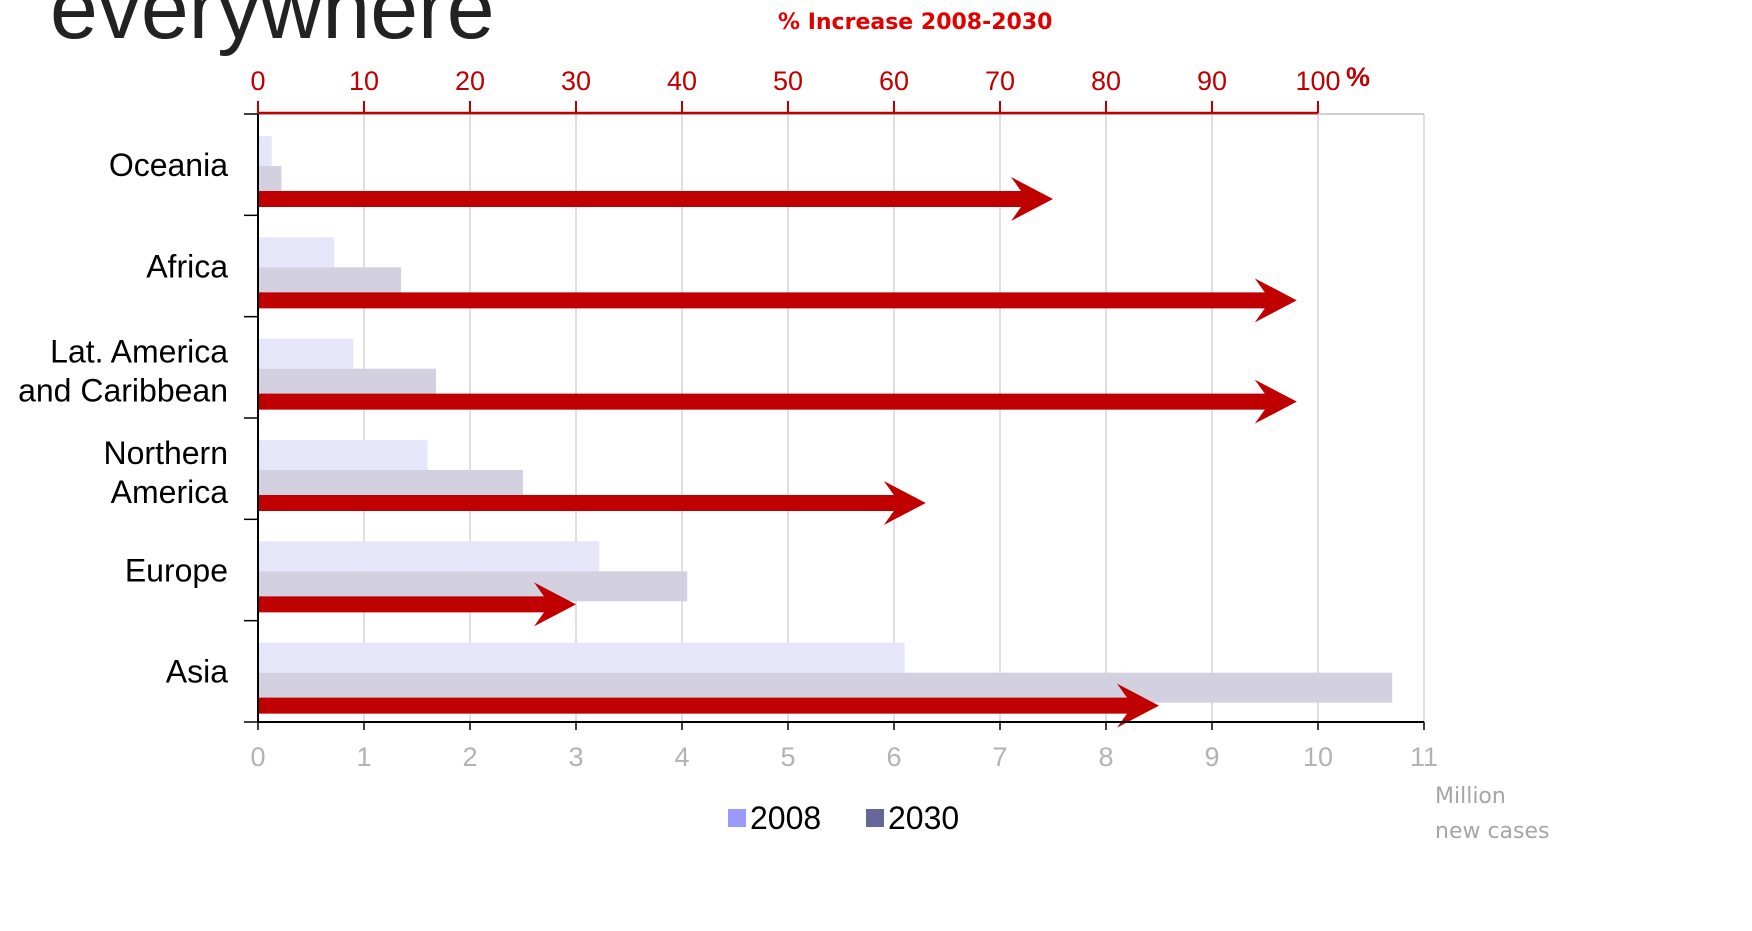 This screenshot has width=1752, height=931. I want to click on bottom-tick-label-5: 5, so click(787, 757).